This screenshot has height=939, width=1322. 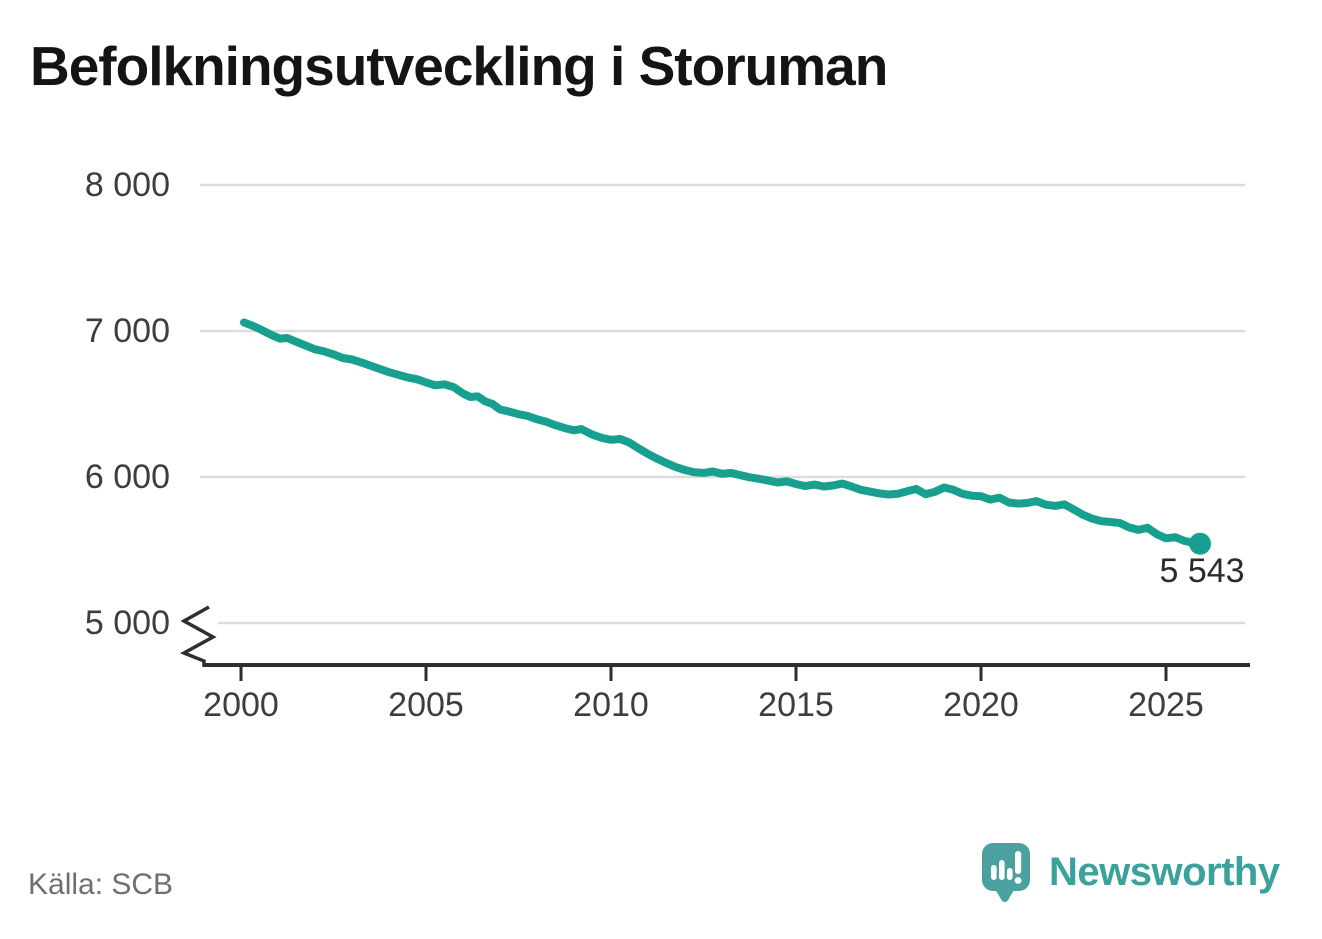 What do you see at coordinates (1166, 705) in the screenshot?
I see `x-tick-label-2025: 2025` at bounding box center [1166, 705].